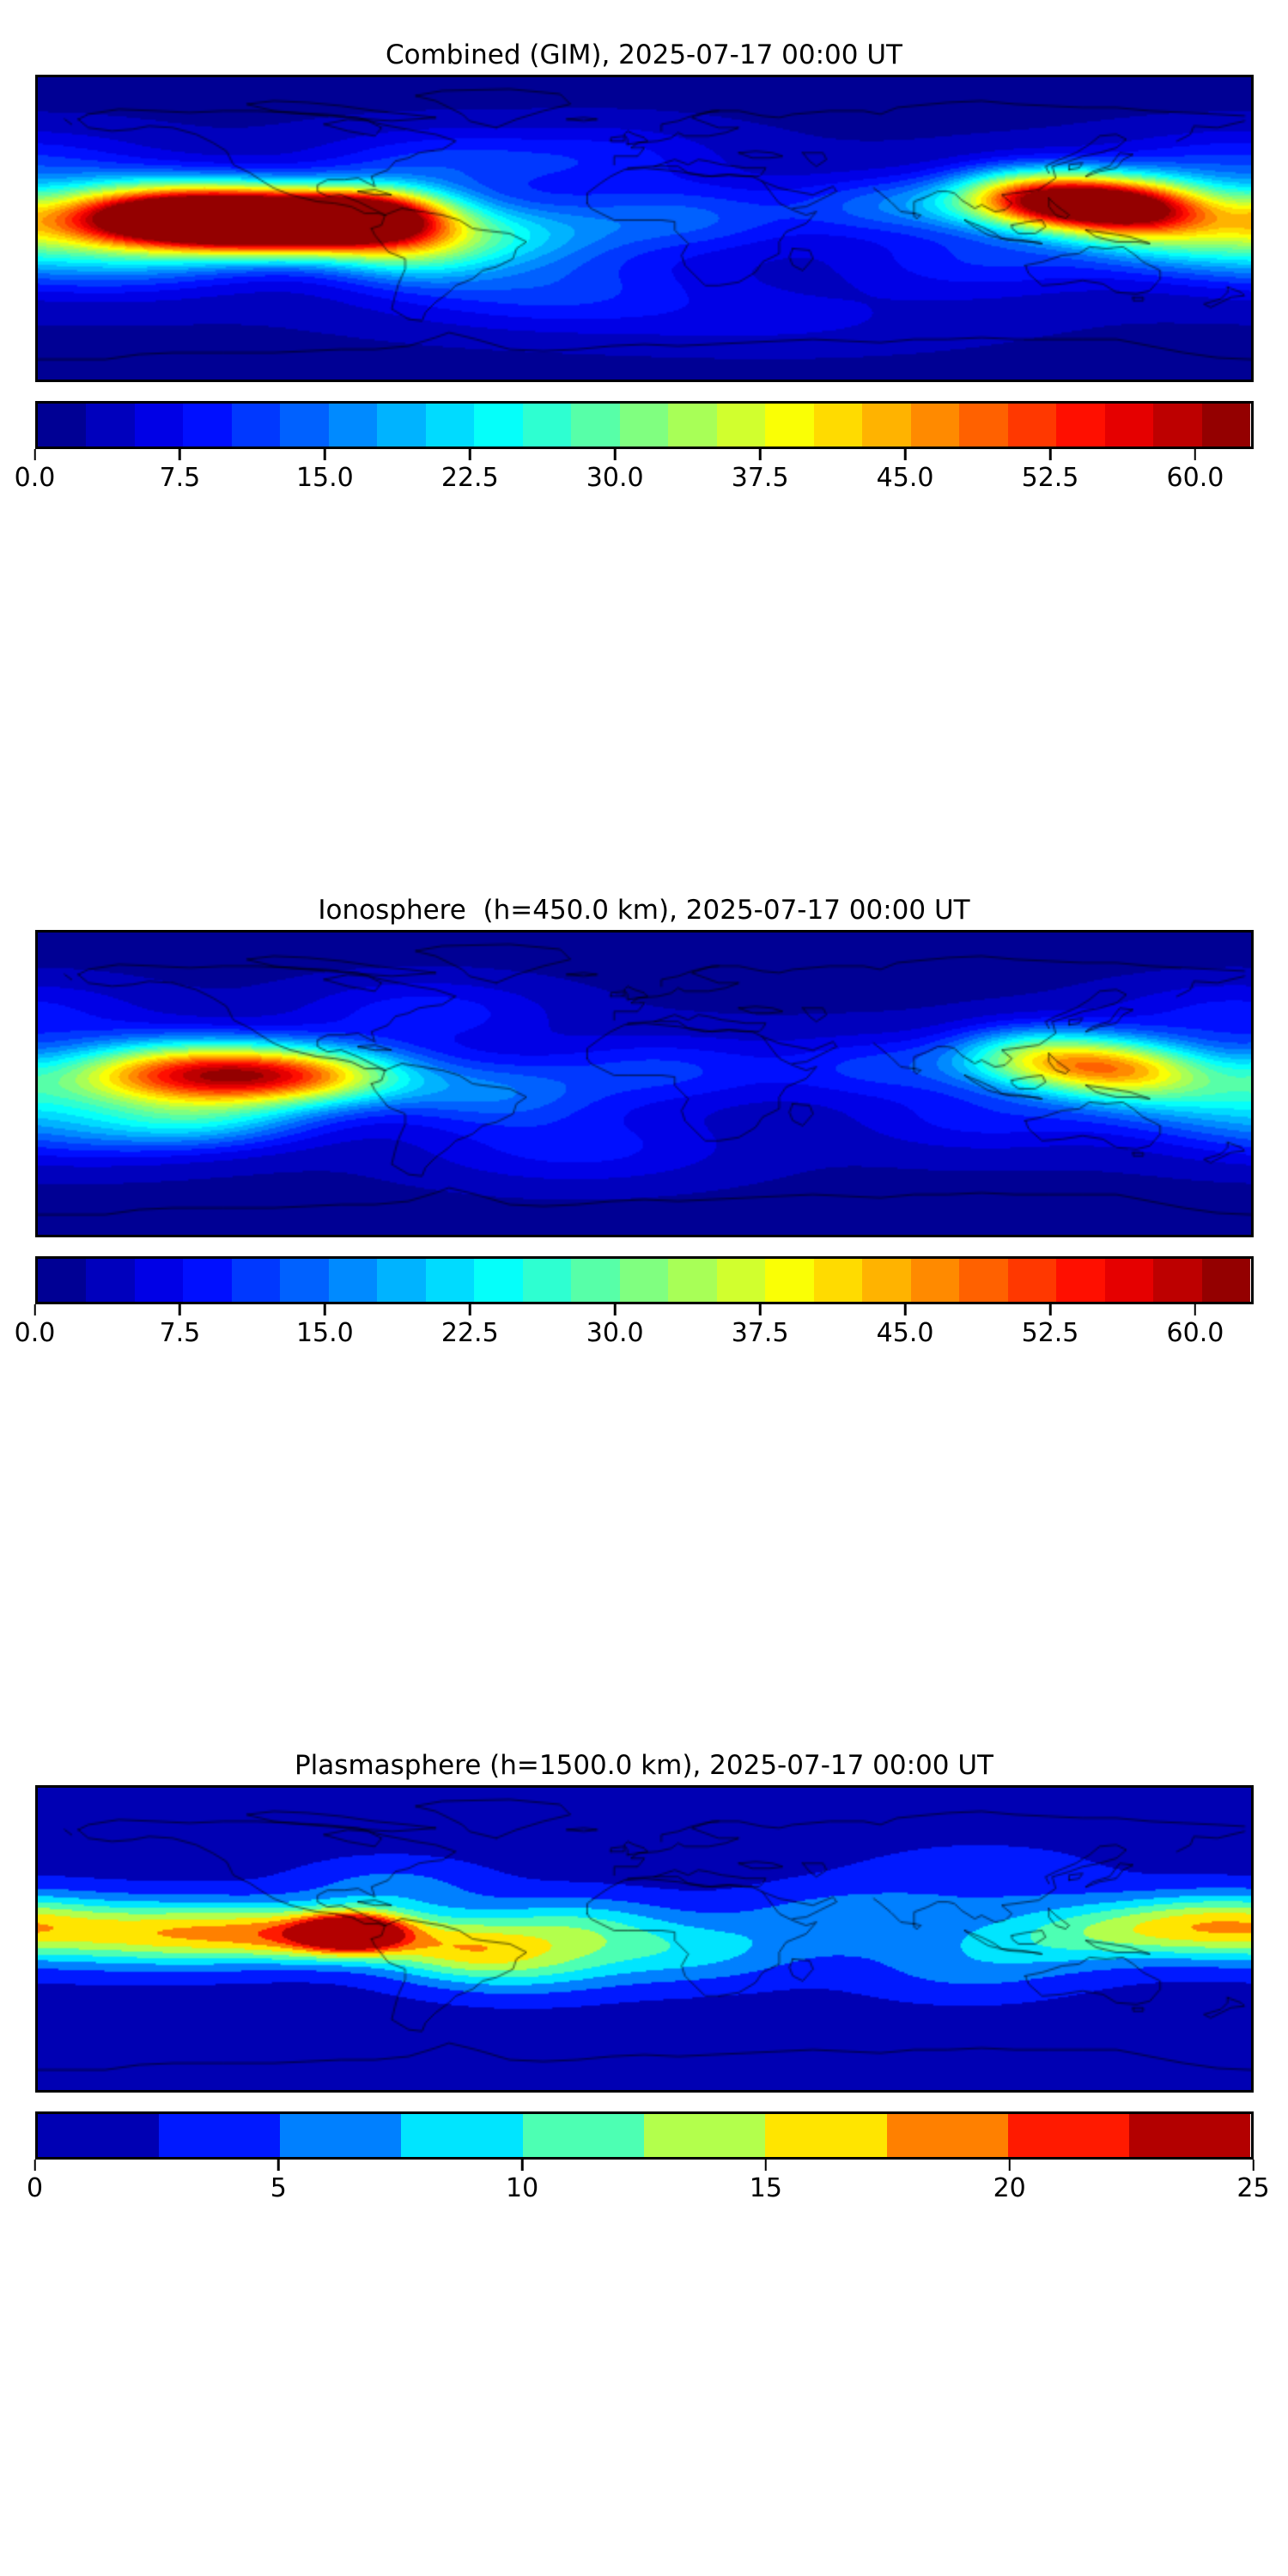 This screenshot has height=2576, width=1288. I want to click on colorbar-ionosphere: 0.0 7.5 15.0 22.5 30.0 37.5 45.0 52.5 60.0, so click(634, 1304).